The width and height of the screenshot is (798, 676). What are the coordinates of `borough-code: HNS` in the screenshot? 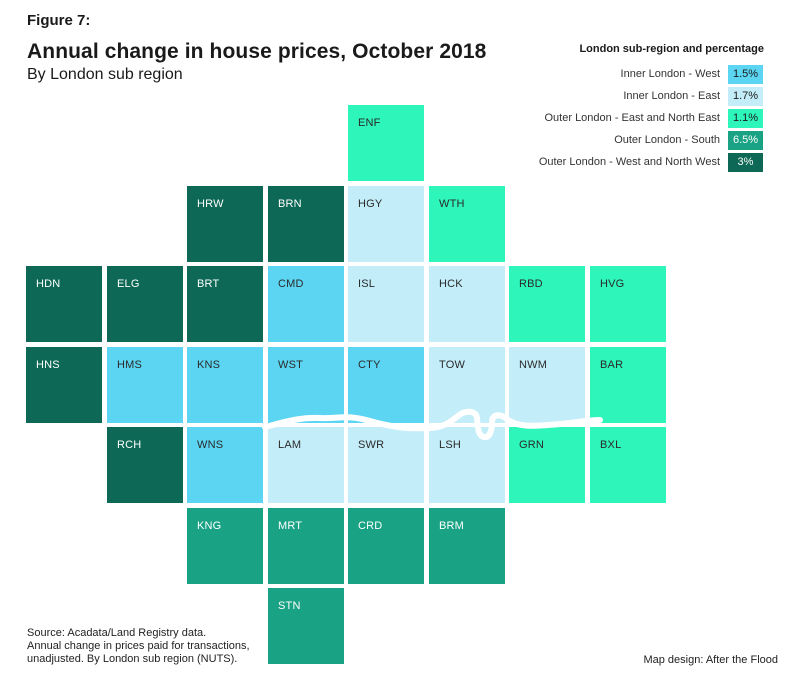 It's located at (48, 365).